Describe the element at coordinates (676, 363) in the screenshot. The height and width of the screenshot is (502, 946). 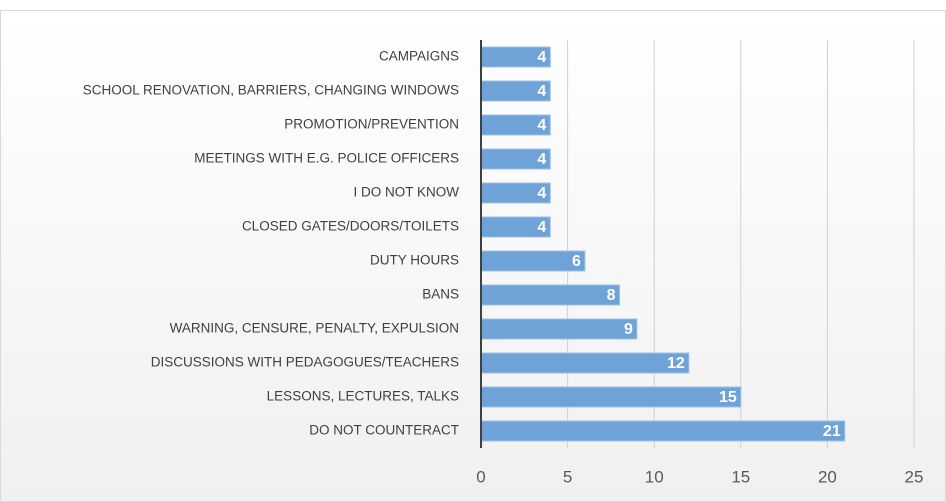
I see `data-label: 12` at that location.